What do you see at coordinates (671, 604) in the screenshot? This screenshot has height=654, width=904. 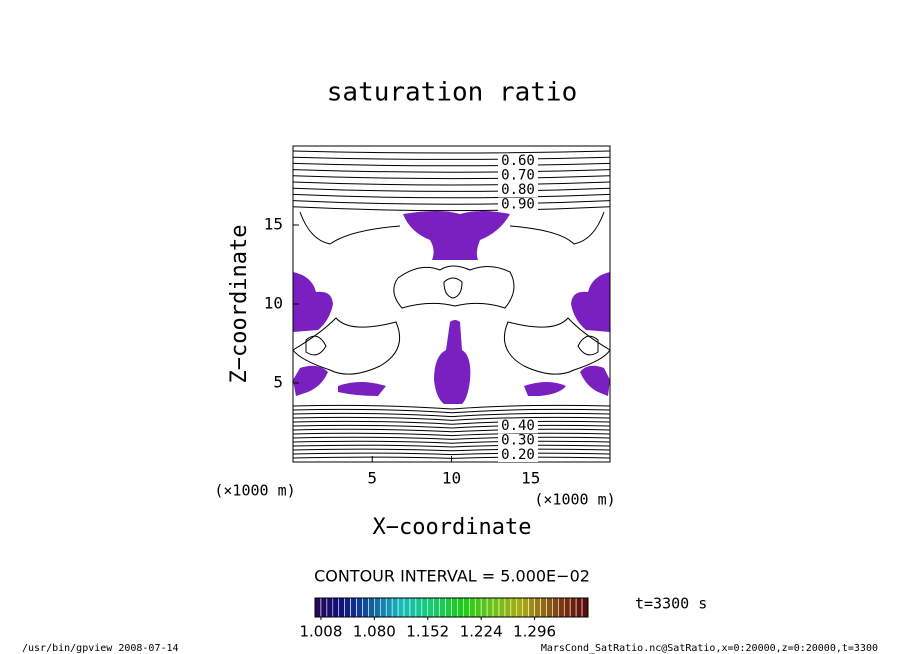 I see `time-label: t=3300 s` at bounding box center [671, 604].